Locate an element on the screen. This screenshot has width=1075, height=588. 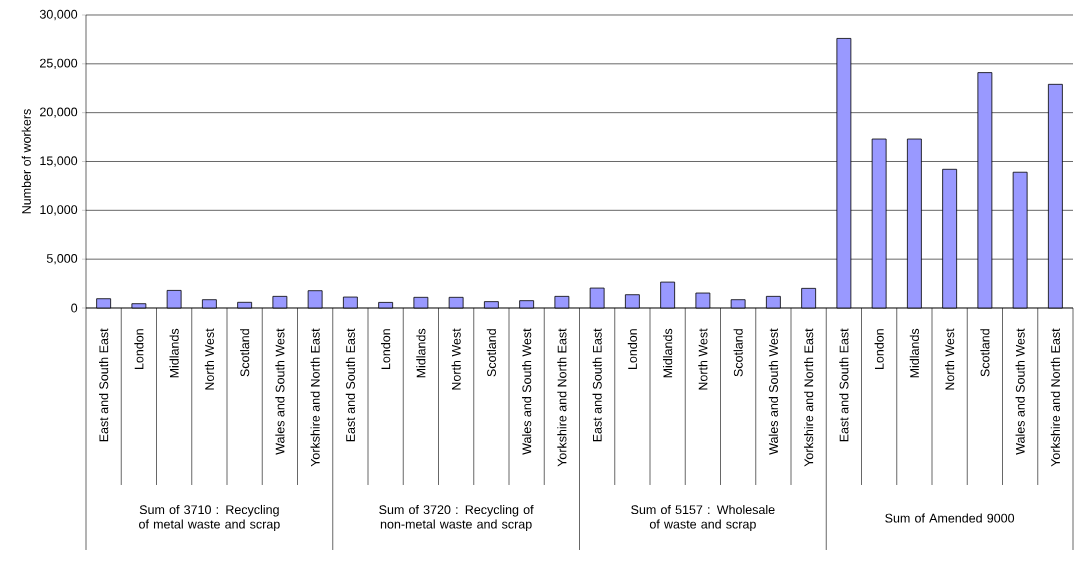
y-tick-label: 30,000 is located at coordinates (58, 15).